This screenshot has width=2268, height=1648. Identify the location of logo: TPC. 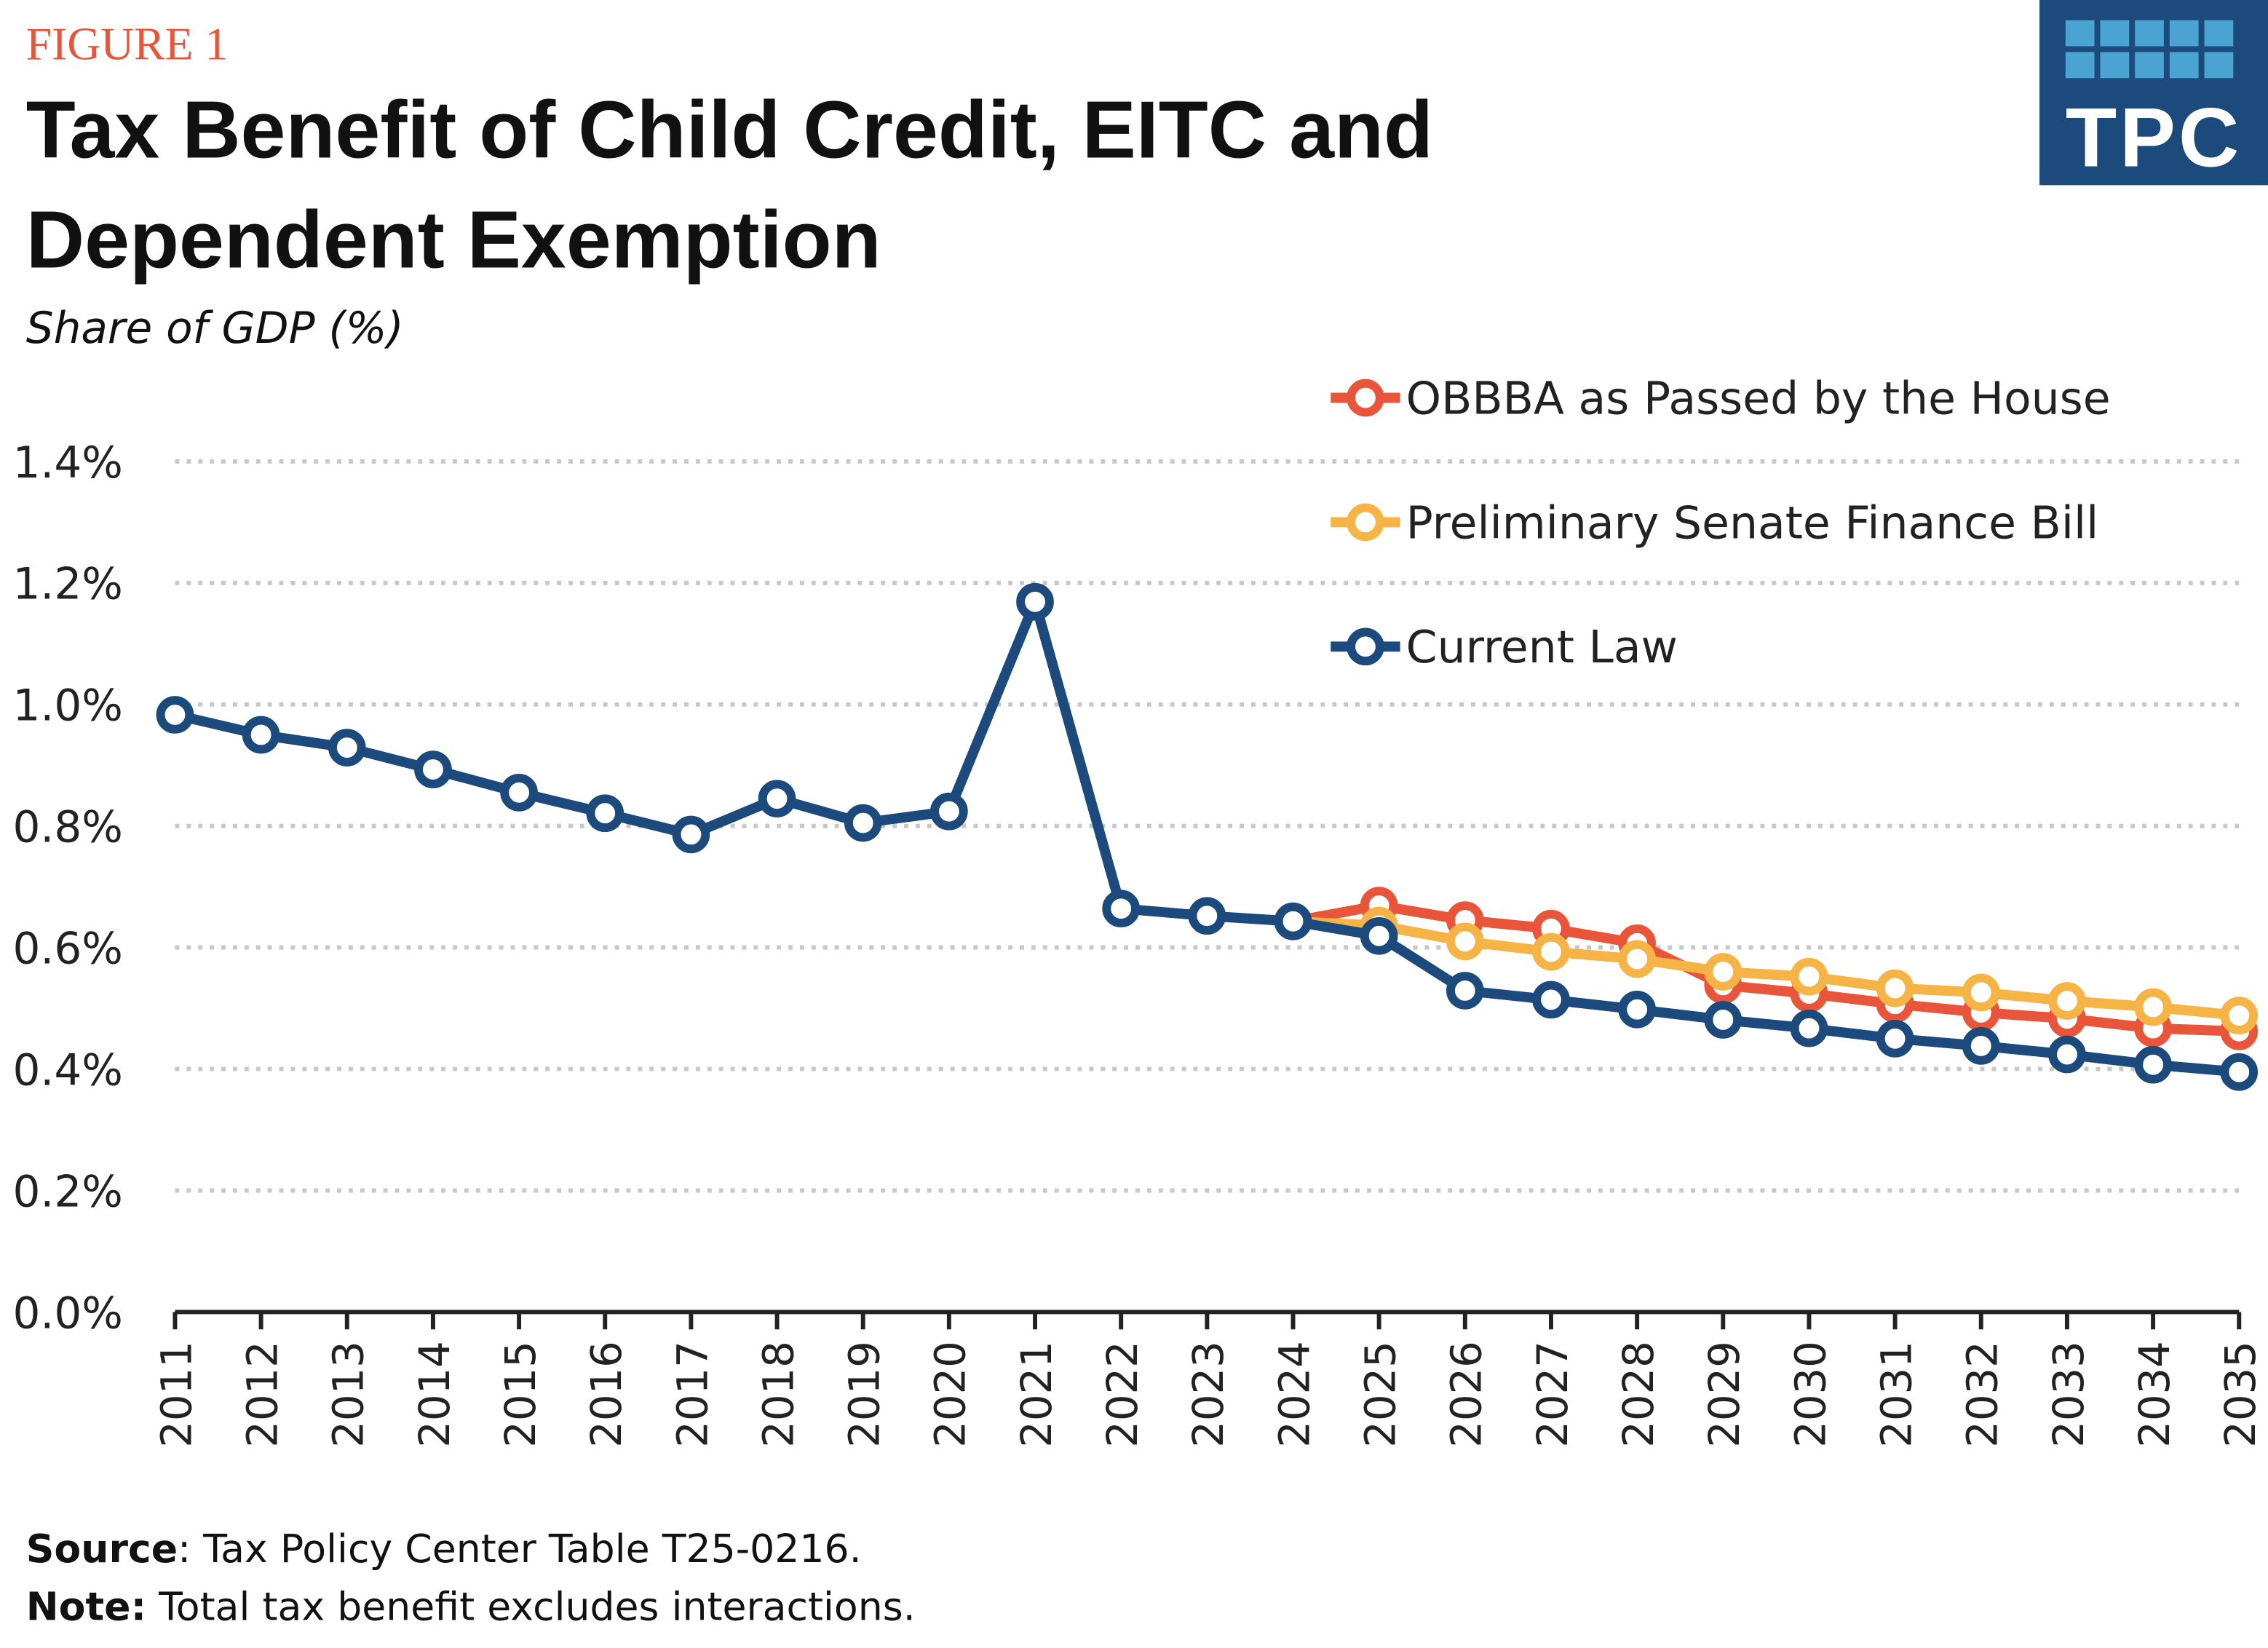
(2153, 93).